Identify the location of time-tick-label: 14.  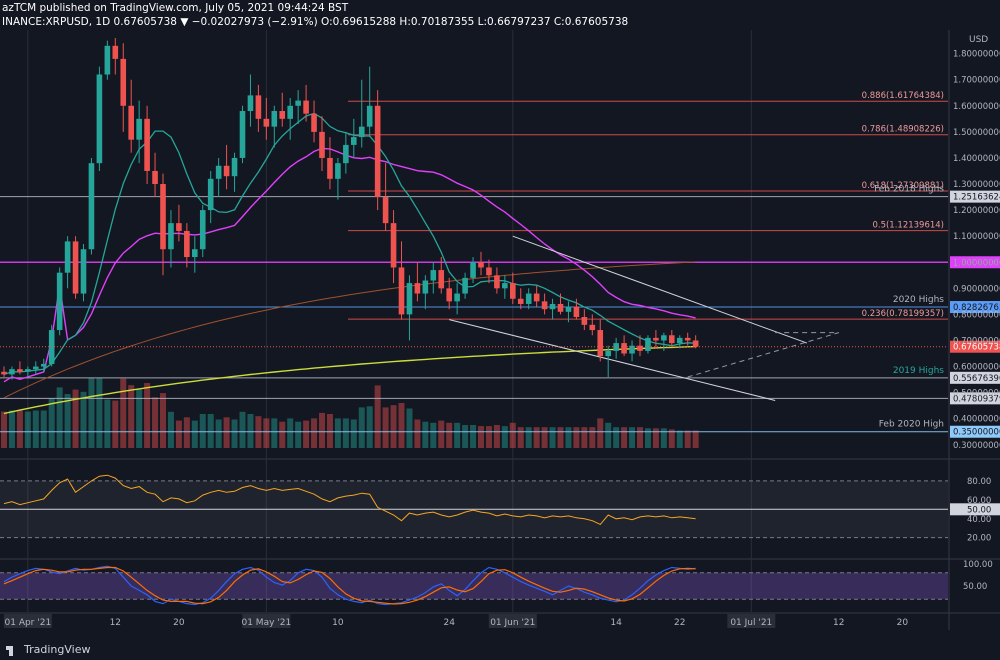
(616, 623).